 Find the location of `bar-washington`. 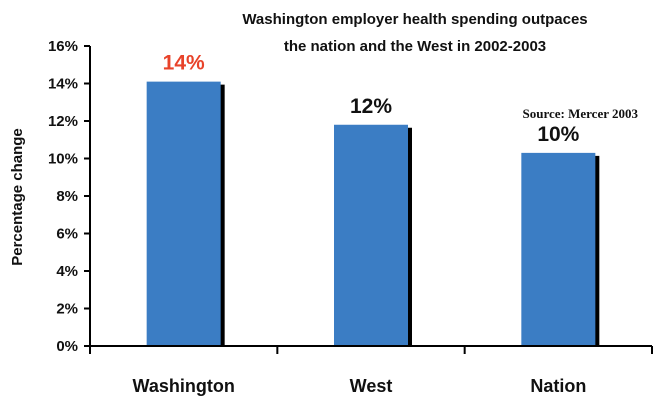

bar-washington is located at coordinates (183, 213).